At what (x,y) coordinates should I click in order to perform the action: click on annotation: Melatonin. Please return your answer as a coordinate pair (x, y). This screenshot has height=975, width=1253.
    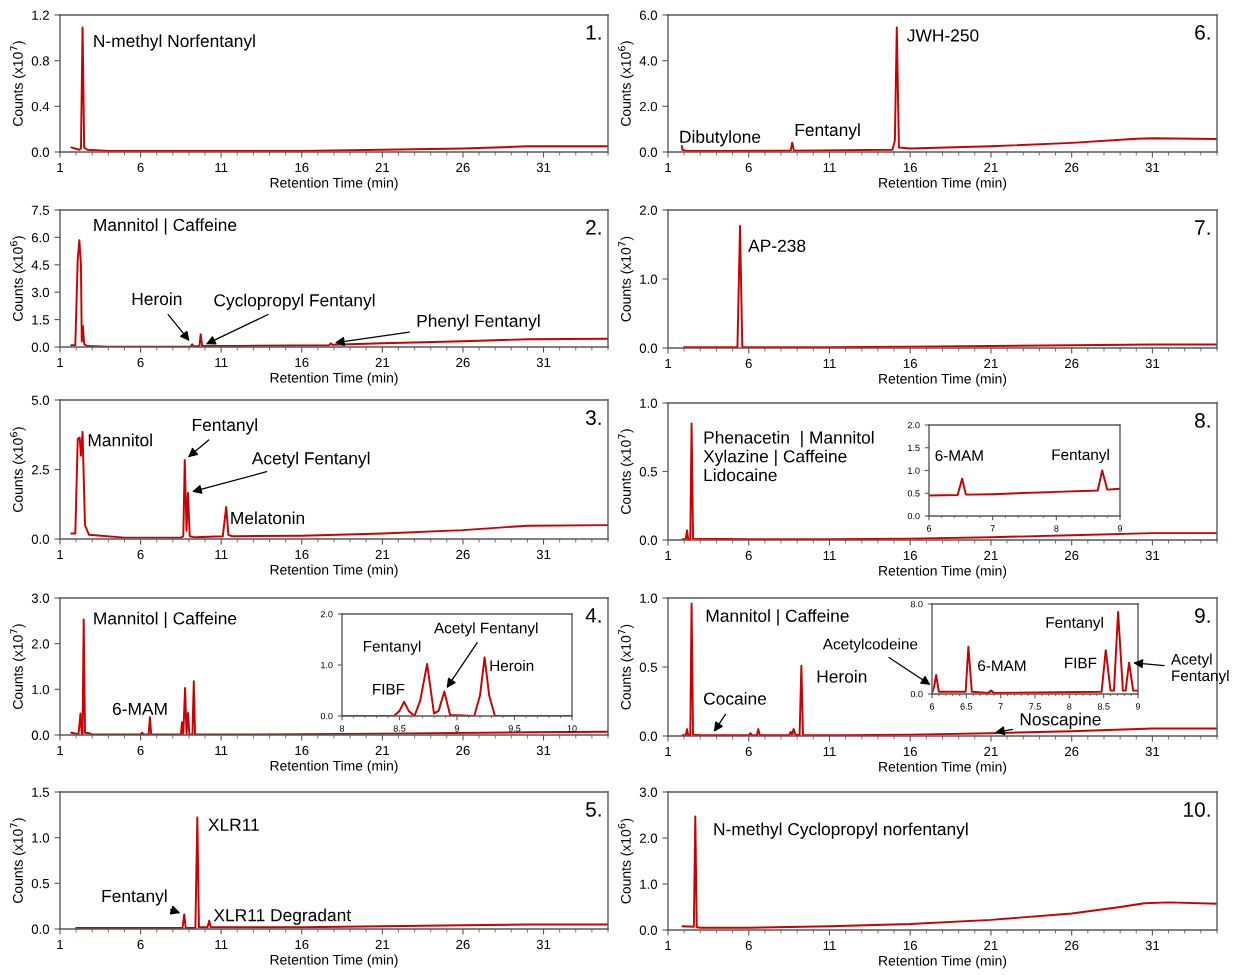
    Looking at the image, I should click on (268, 518).